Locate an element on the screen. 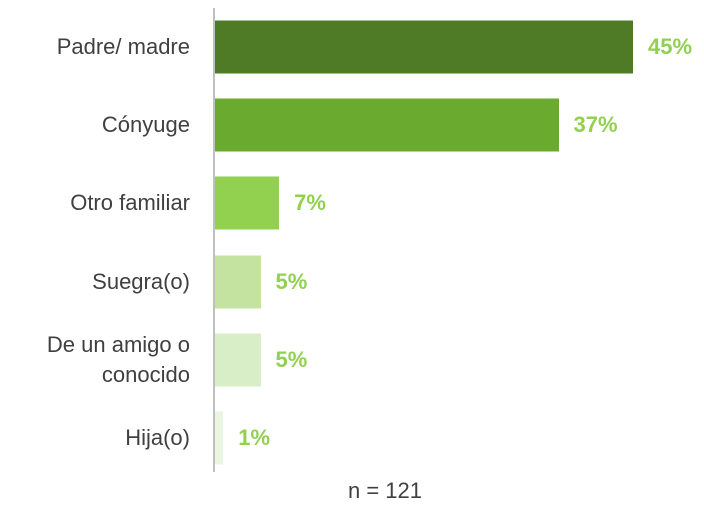  value-label: 1% is located at coordinates (254, 437).